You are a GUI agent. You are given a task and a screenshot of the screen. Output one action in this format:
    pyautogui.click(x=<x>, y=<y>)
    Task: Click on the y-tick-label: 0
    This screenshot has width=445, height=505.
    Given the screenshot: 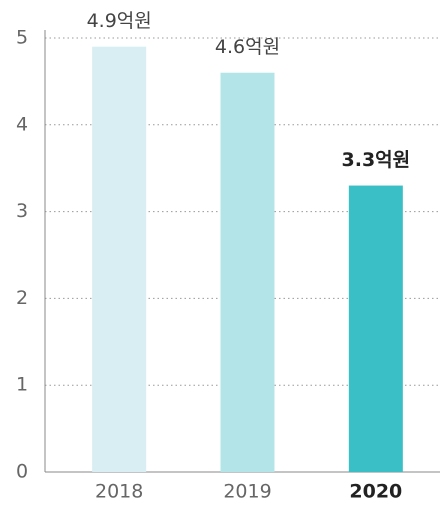 What is the action you would take?
    pyautogui.click(x=22, y=472)
    